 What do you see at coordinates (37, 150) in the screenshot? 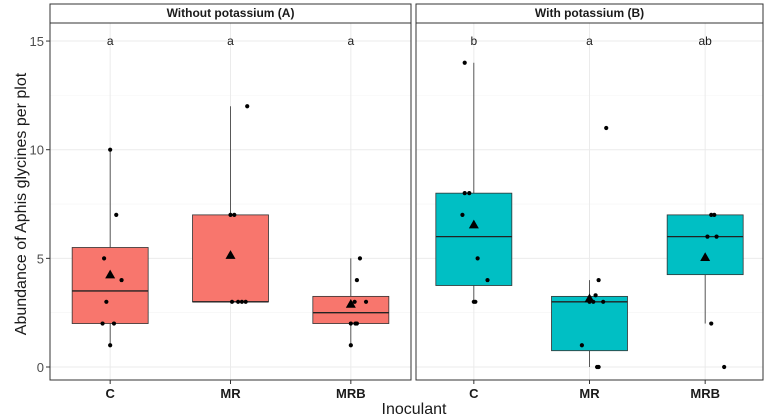
I see `y-tick-label: 10` at bounding box center [37, 150].